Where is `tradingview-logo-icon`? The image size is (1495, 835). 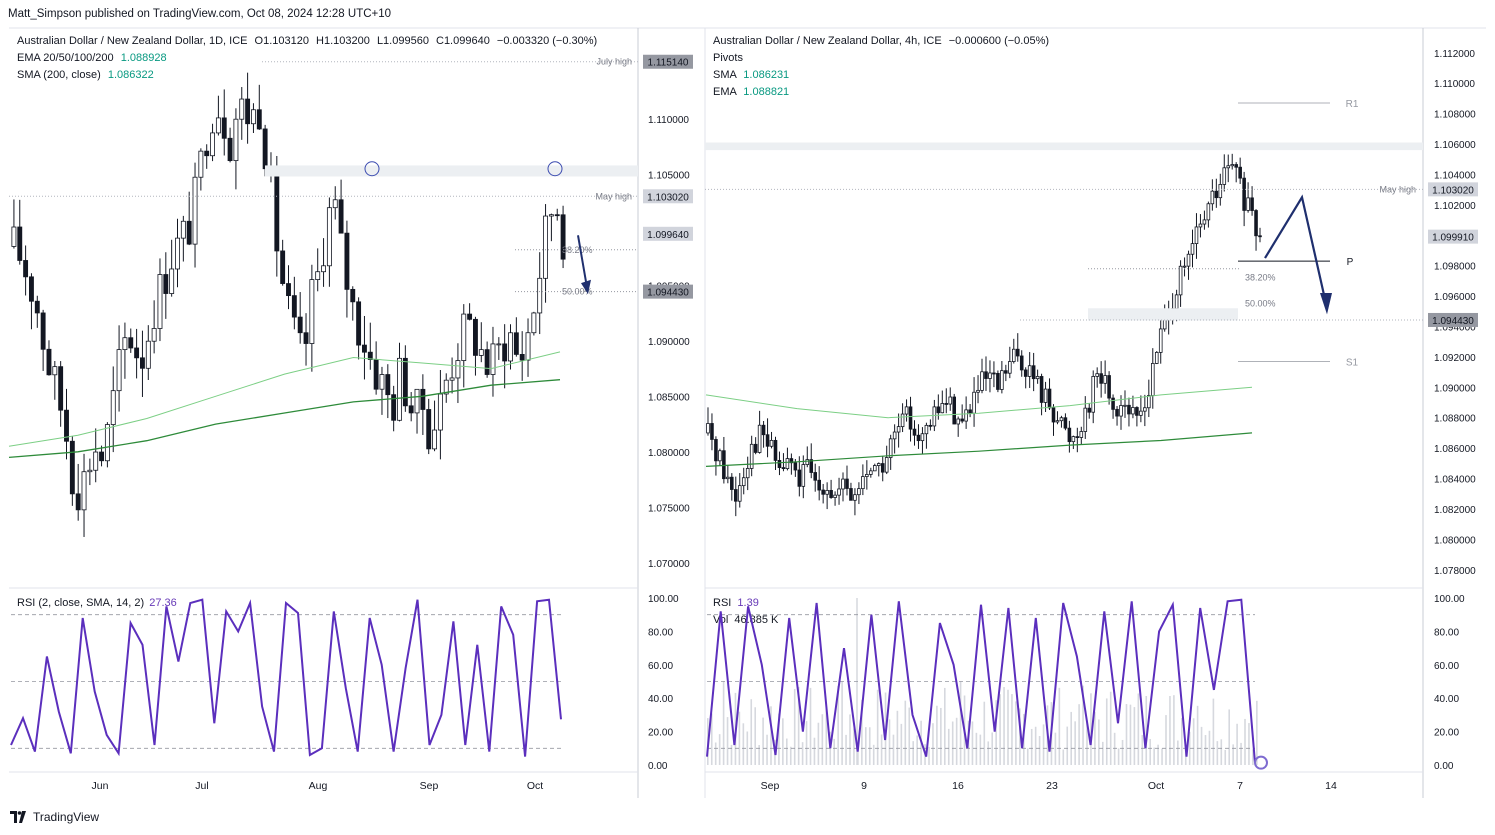 tradingview-logo-icon is located at coordinates (19, 817).